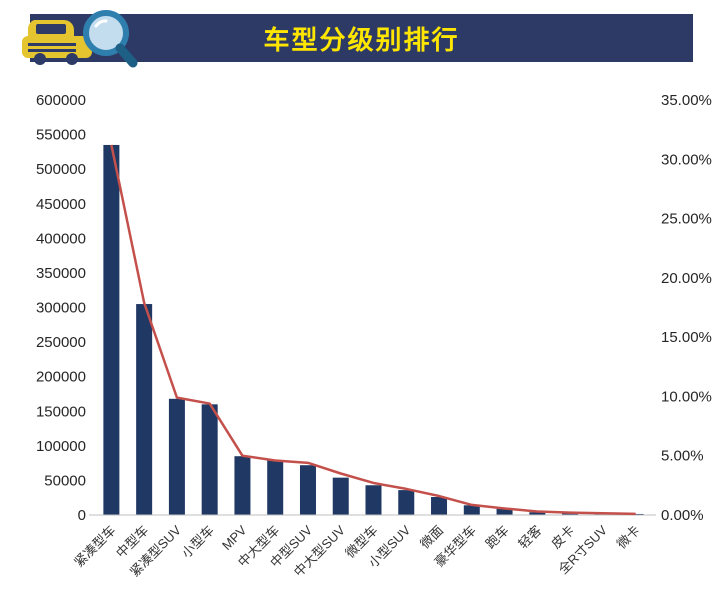  What do you see at coordinates (198, 542) in the screenshot?
I see `x-axis-label: 小型车` at bounding box center [198, 542].